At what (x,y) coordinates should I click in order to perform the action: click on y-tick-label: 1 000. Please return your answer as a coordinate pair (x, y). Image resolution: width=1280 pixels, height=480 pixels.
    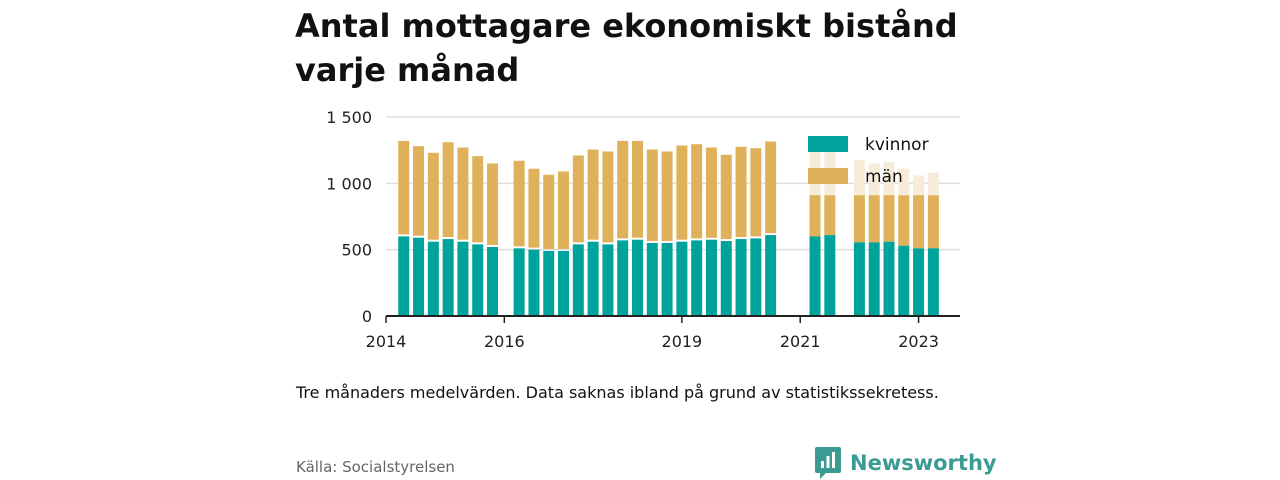
    Looking at the image, I should click on (349, 183).